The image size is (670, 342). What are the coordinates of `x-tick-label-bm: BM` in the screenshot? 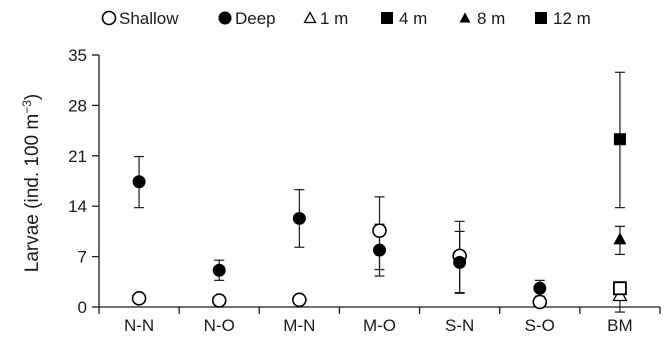 It's located at (620, 325).